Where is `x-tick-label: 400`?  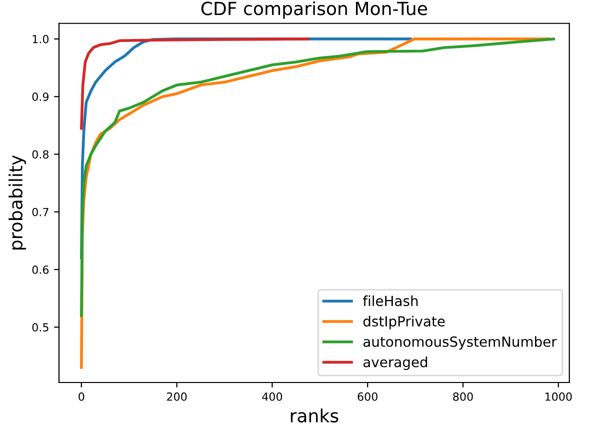 x-tick-label: 400 is located at coordinates (272, 396).